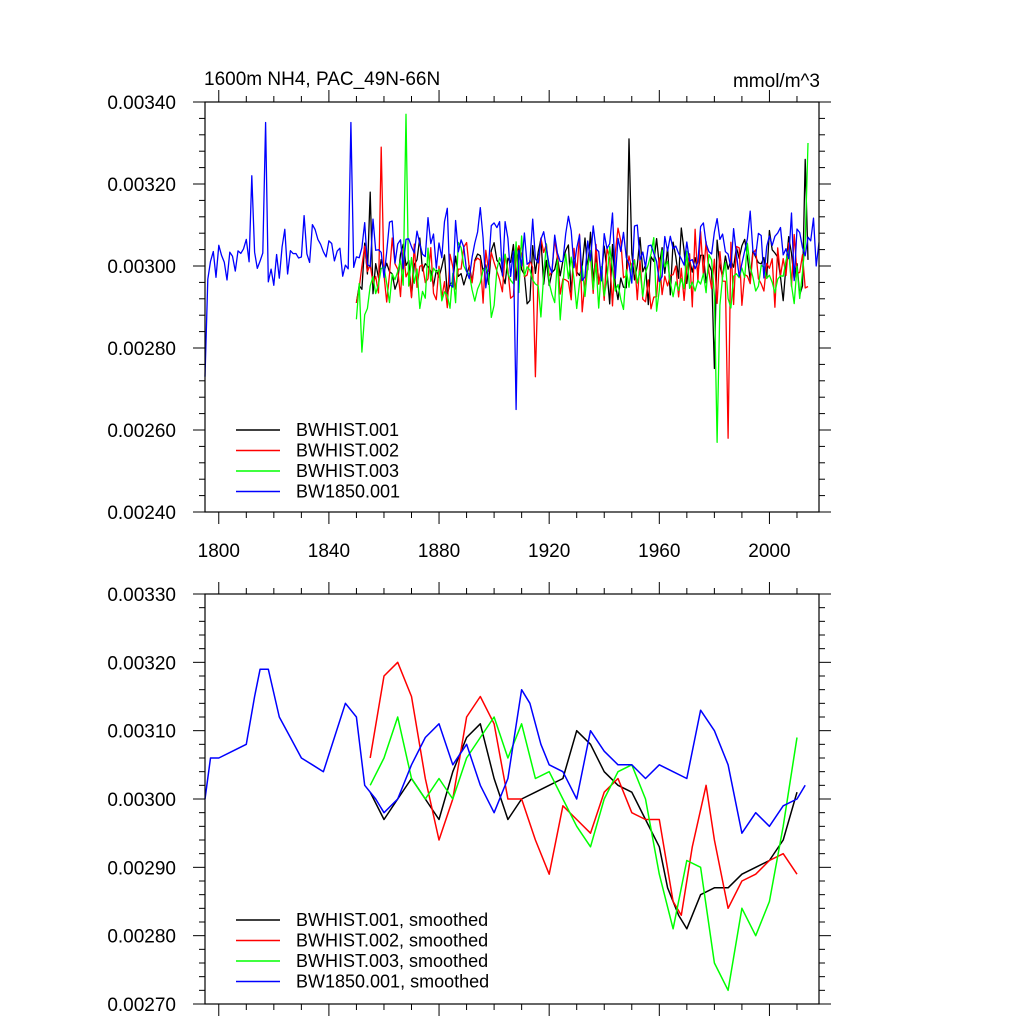 This screenshot has width=1024, height=1024. What do you see at coordinates (141, 431) in the screenshot?
I see `y-tick-label: 0.00260` at bounding box center [141, 431].